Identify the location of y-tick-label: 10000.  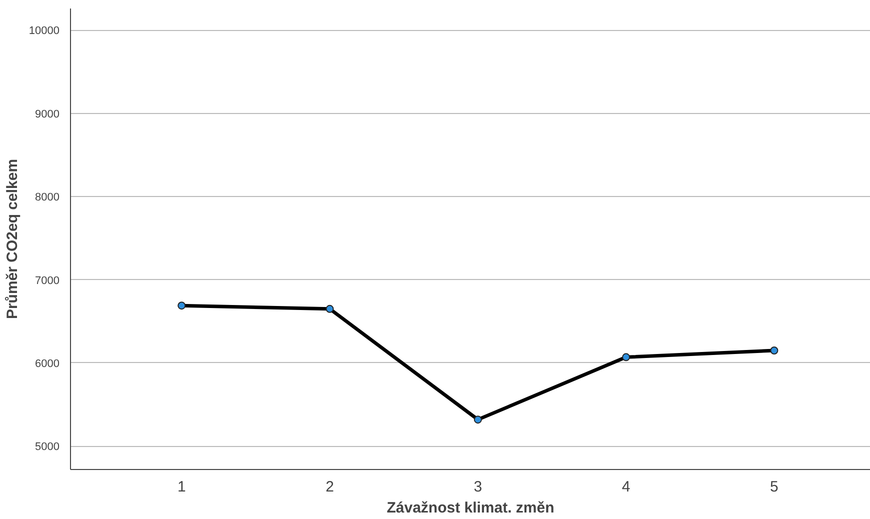
(44, 31).